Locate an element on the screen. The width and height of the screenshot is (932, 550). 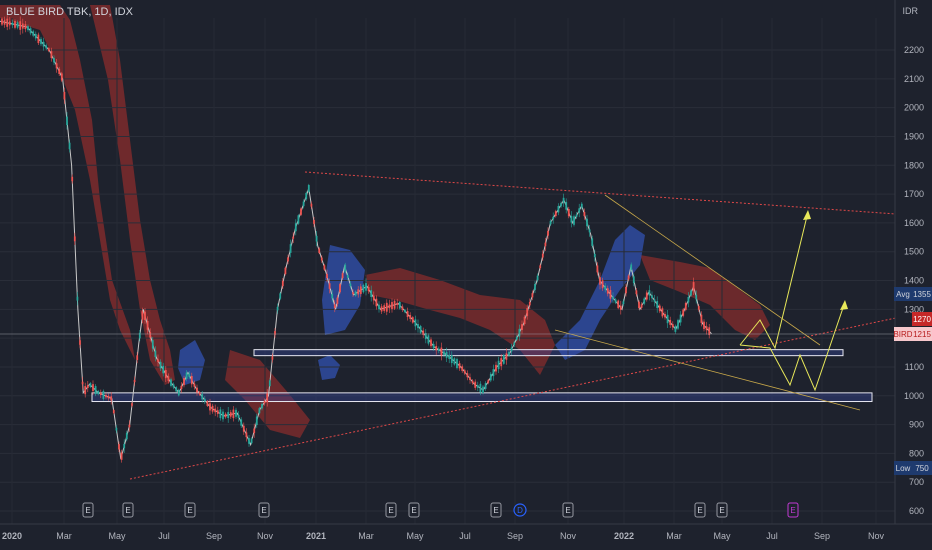
x-tick-label: May is located at coordinates (415, 536).